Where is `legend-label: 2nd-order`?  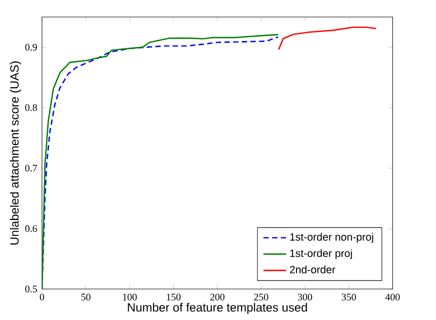 legend-label: 2nd-order is located at coordinates (313, 270).